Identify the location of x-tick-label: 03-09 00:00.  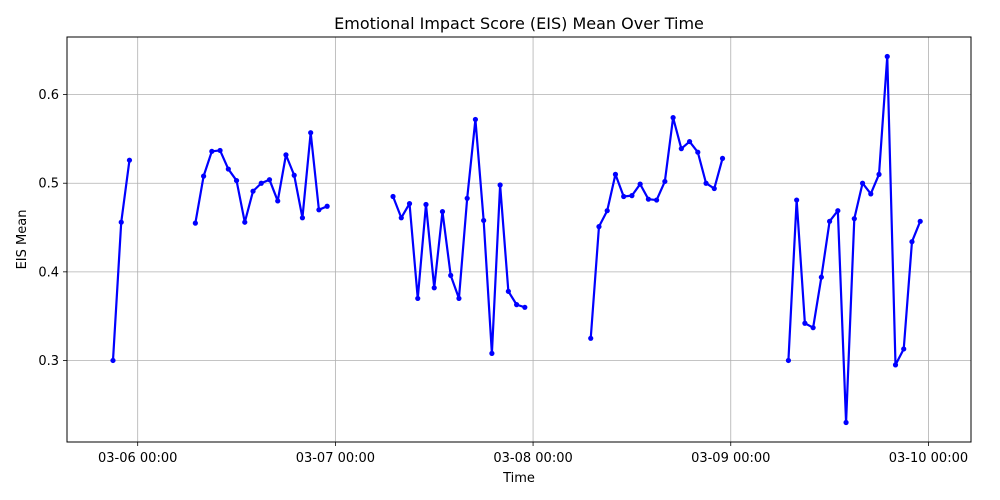
(730, 458).